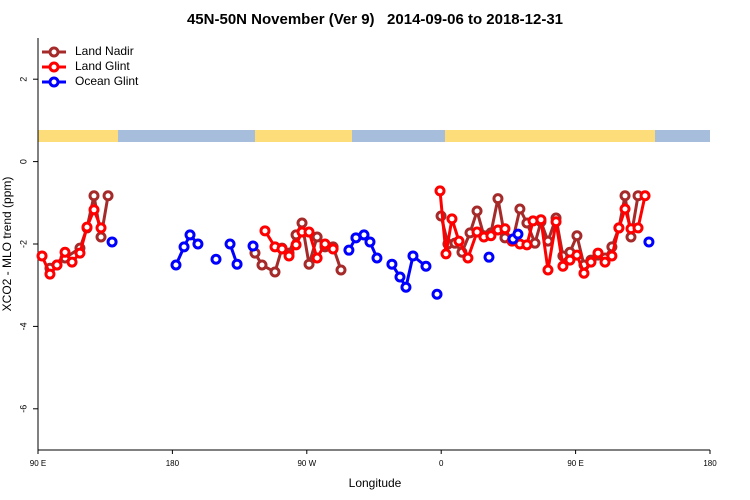 This screenshot has width=750, height=500. What do you see at coordinates (441, 463) in the screenshot?
I see `x-tick-label: 0` at bounding box center [441, 463].